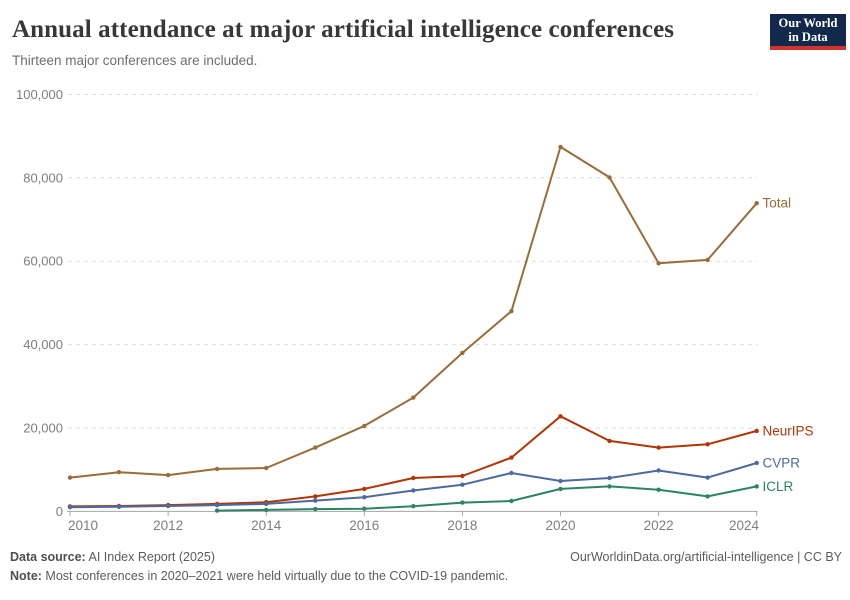 The height and width of the screenshot is (600, 850). Describe the element at coordinates (462, 525) in the screenshot. I see `x-tick-label: 2018` at that location.